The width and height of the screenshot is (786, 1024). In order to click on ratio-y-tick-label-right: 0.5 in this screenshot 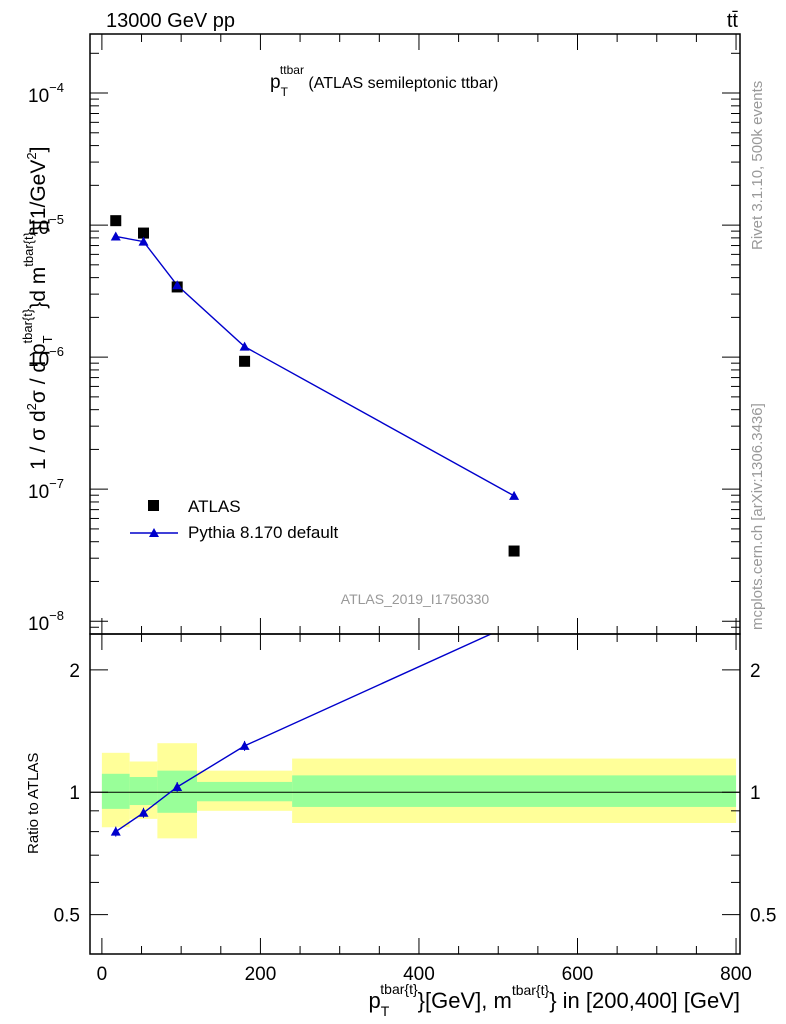, I will do `click(763, 916)`.